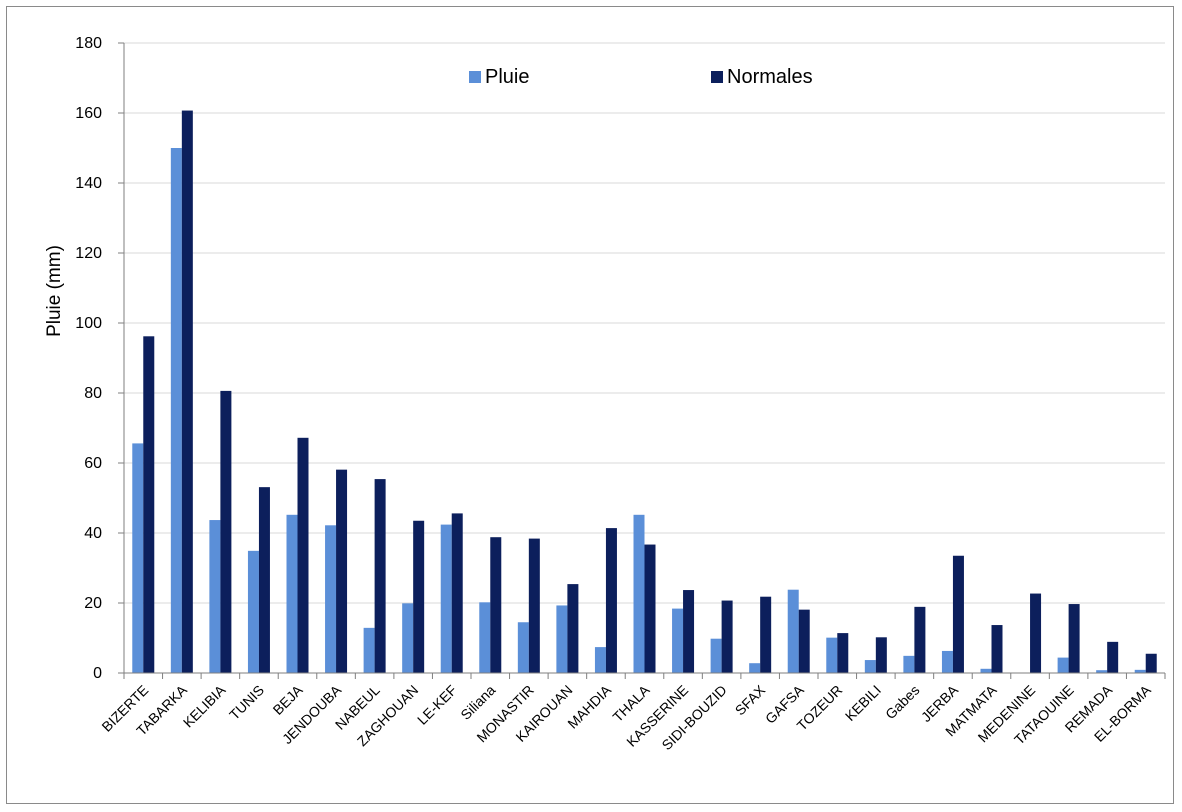 The image size is (1182, 812). I want to click on bar-pluie-el-borma, so click(1140, 671).